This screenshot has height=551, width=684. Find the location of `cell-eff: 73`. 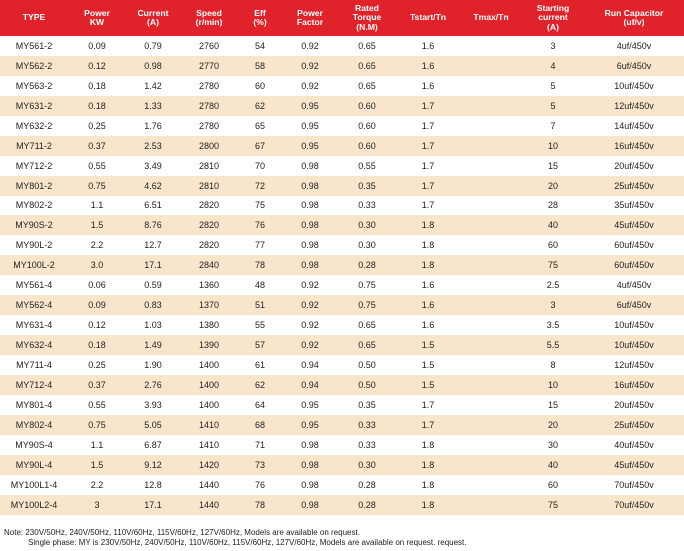

cell-eff: 73 is located at coordinates (259, 464).